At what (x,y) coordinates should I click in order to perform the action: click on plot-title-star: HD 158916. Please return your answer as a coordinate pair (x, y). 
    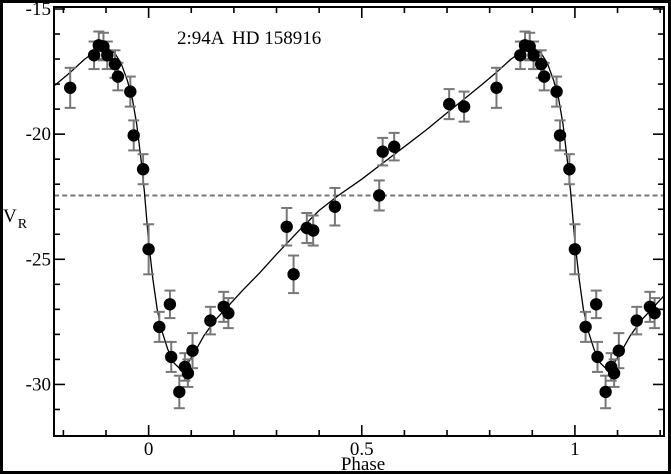
    Looking at the image, I should click on (276, 38).